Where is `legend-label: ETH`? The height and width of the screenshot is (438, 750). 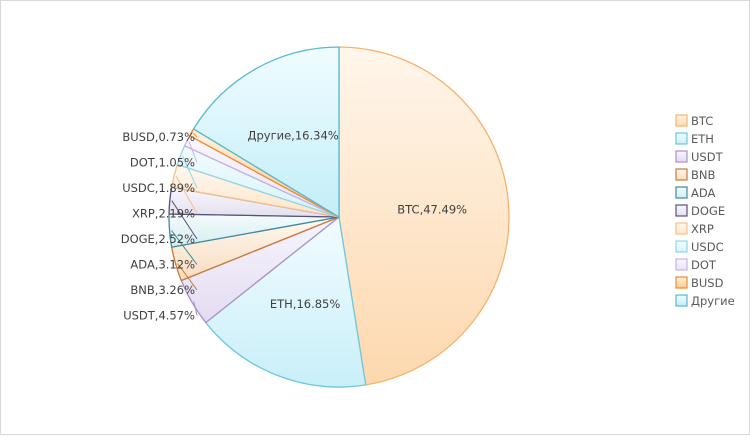 legend-label: ETH is located at coordinates (702, 139).